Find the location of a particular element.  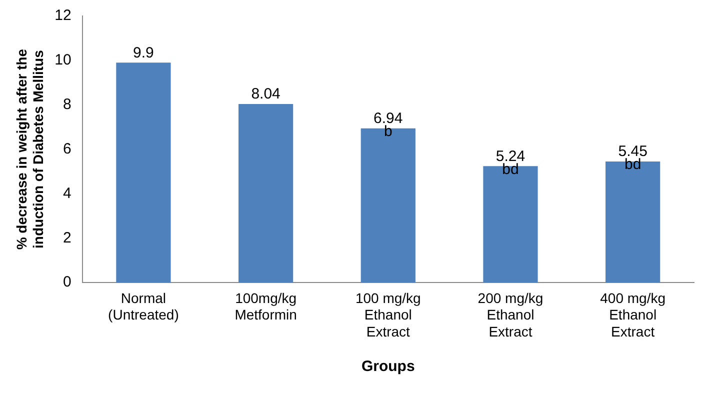

x-tick-label: 100mg/kg Metformin is located at coordinates (265, 306).